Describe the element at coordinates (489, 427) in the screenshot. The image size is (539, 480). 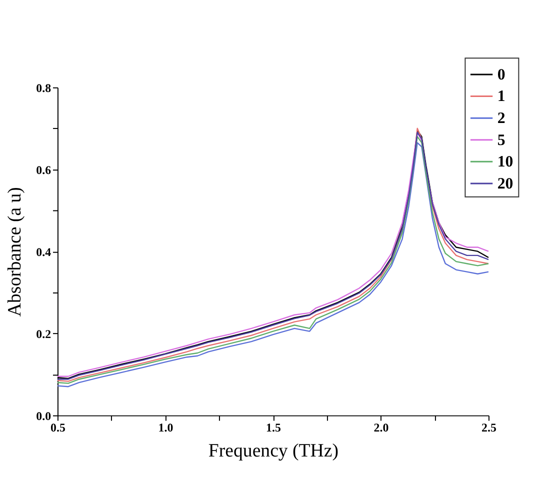
I see `x-tick-label: 2.5` at that location.